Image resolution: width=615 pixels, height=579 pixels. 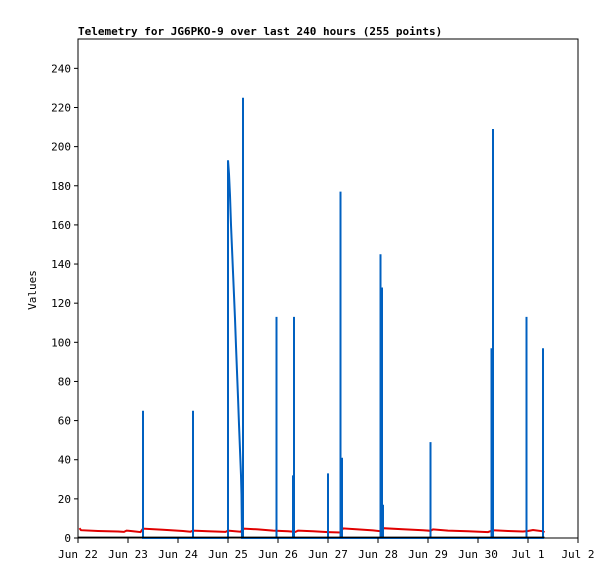 What do you see at coordinates (61, 147) in the screenshot?
I see `y-tick-label-10: 200` at bounding box center [61, 147].